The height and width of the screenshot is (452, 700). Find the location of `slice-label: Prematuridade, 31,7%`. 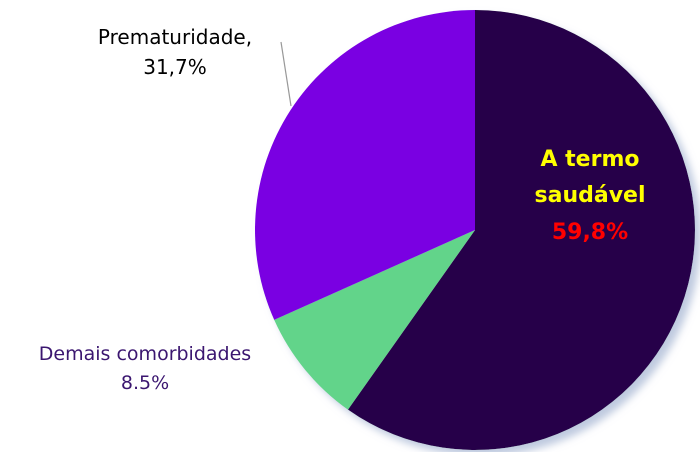

slice-label: Prematuridade, 31,7% is located at coordinates (175, 52).